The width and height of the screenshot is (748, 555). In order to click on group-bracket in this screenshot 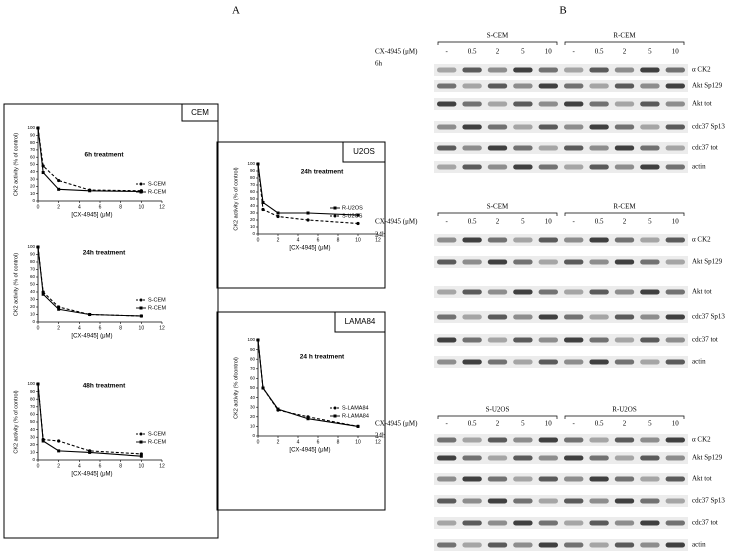, I will do `click(497, 214)`.